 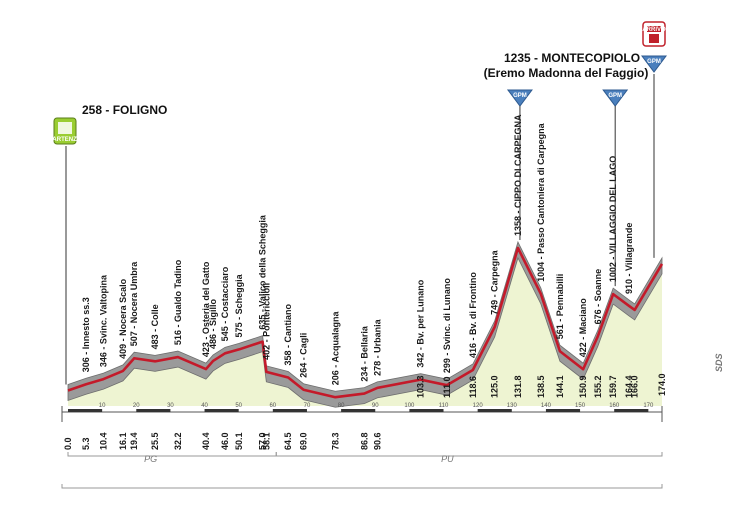 I want to click on waypoint-km-label: 166.0, so click(x=635, y=386).